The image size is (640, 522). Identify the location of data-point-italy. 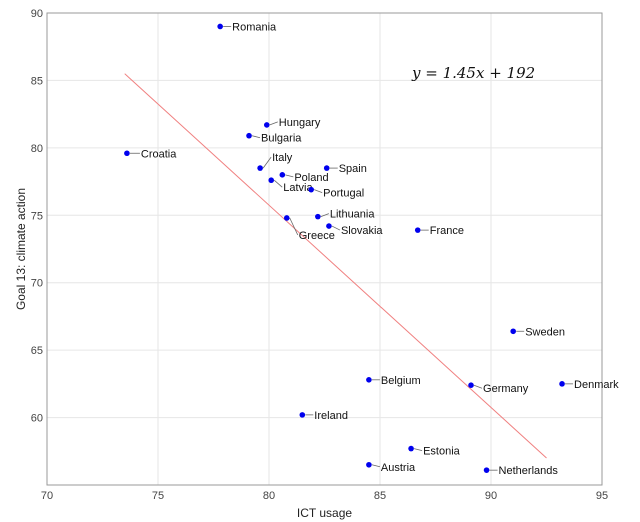
(260, 168).